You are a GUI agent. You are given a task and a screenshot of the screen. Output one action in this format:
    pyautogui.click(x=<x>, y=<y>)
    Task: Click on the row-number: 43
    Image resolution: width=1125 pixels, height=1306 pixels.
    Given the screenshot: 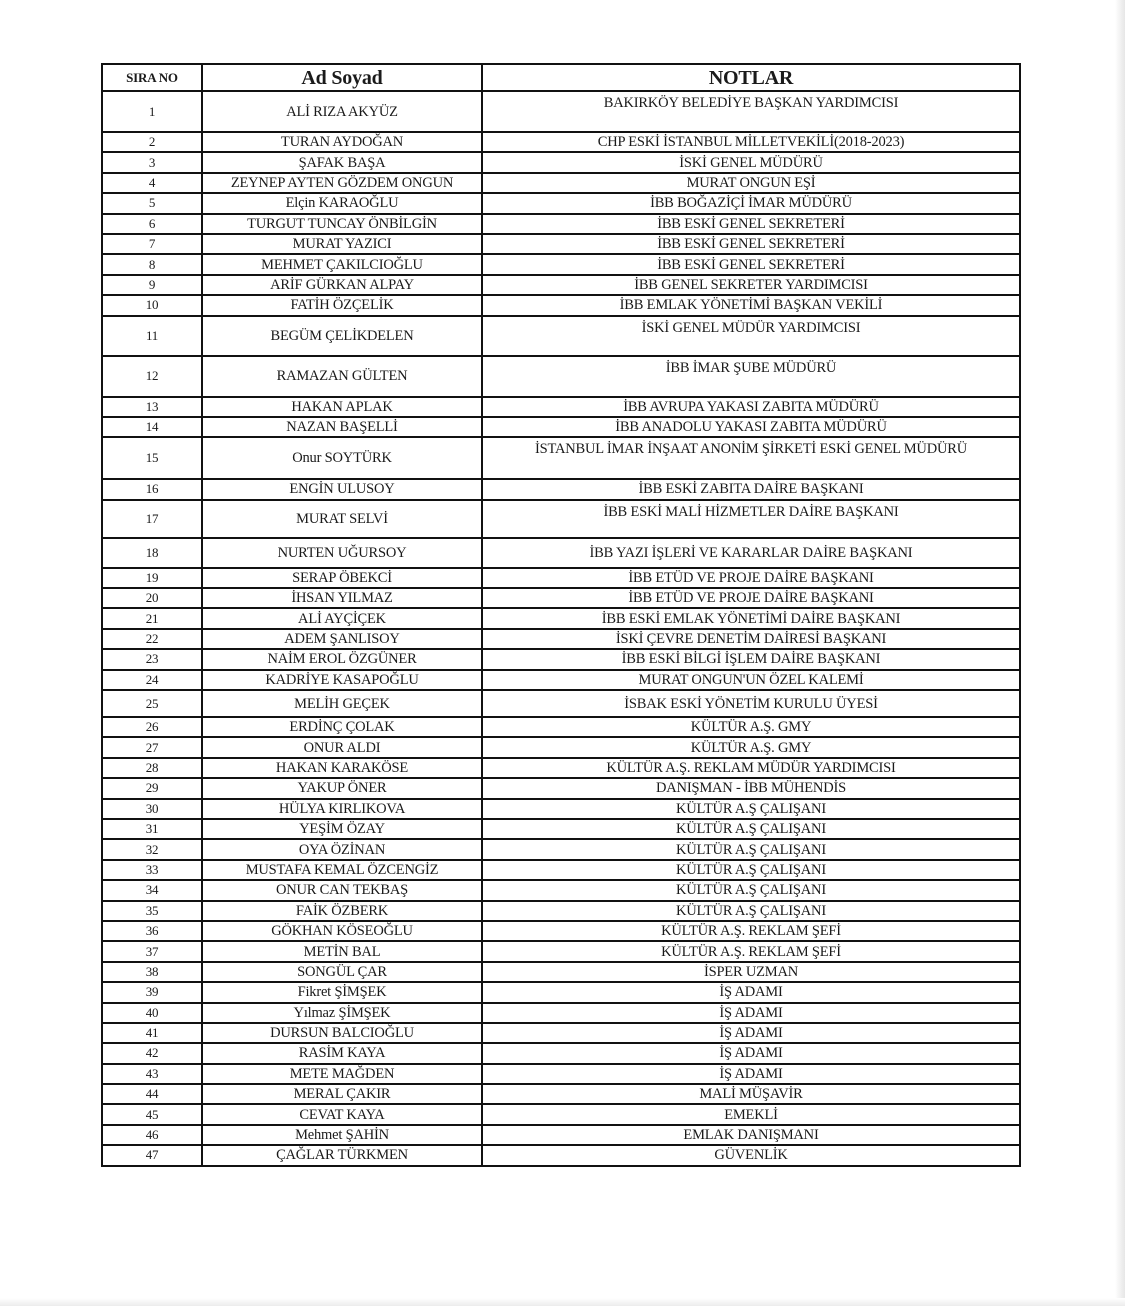 What is the action you would take?
    pyautogui.click(x=152, y=1074)
    